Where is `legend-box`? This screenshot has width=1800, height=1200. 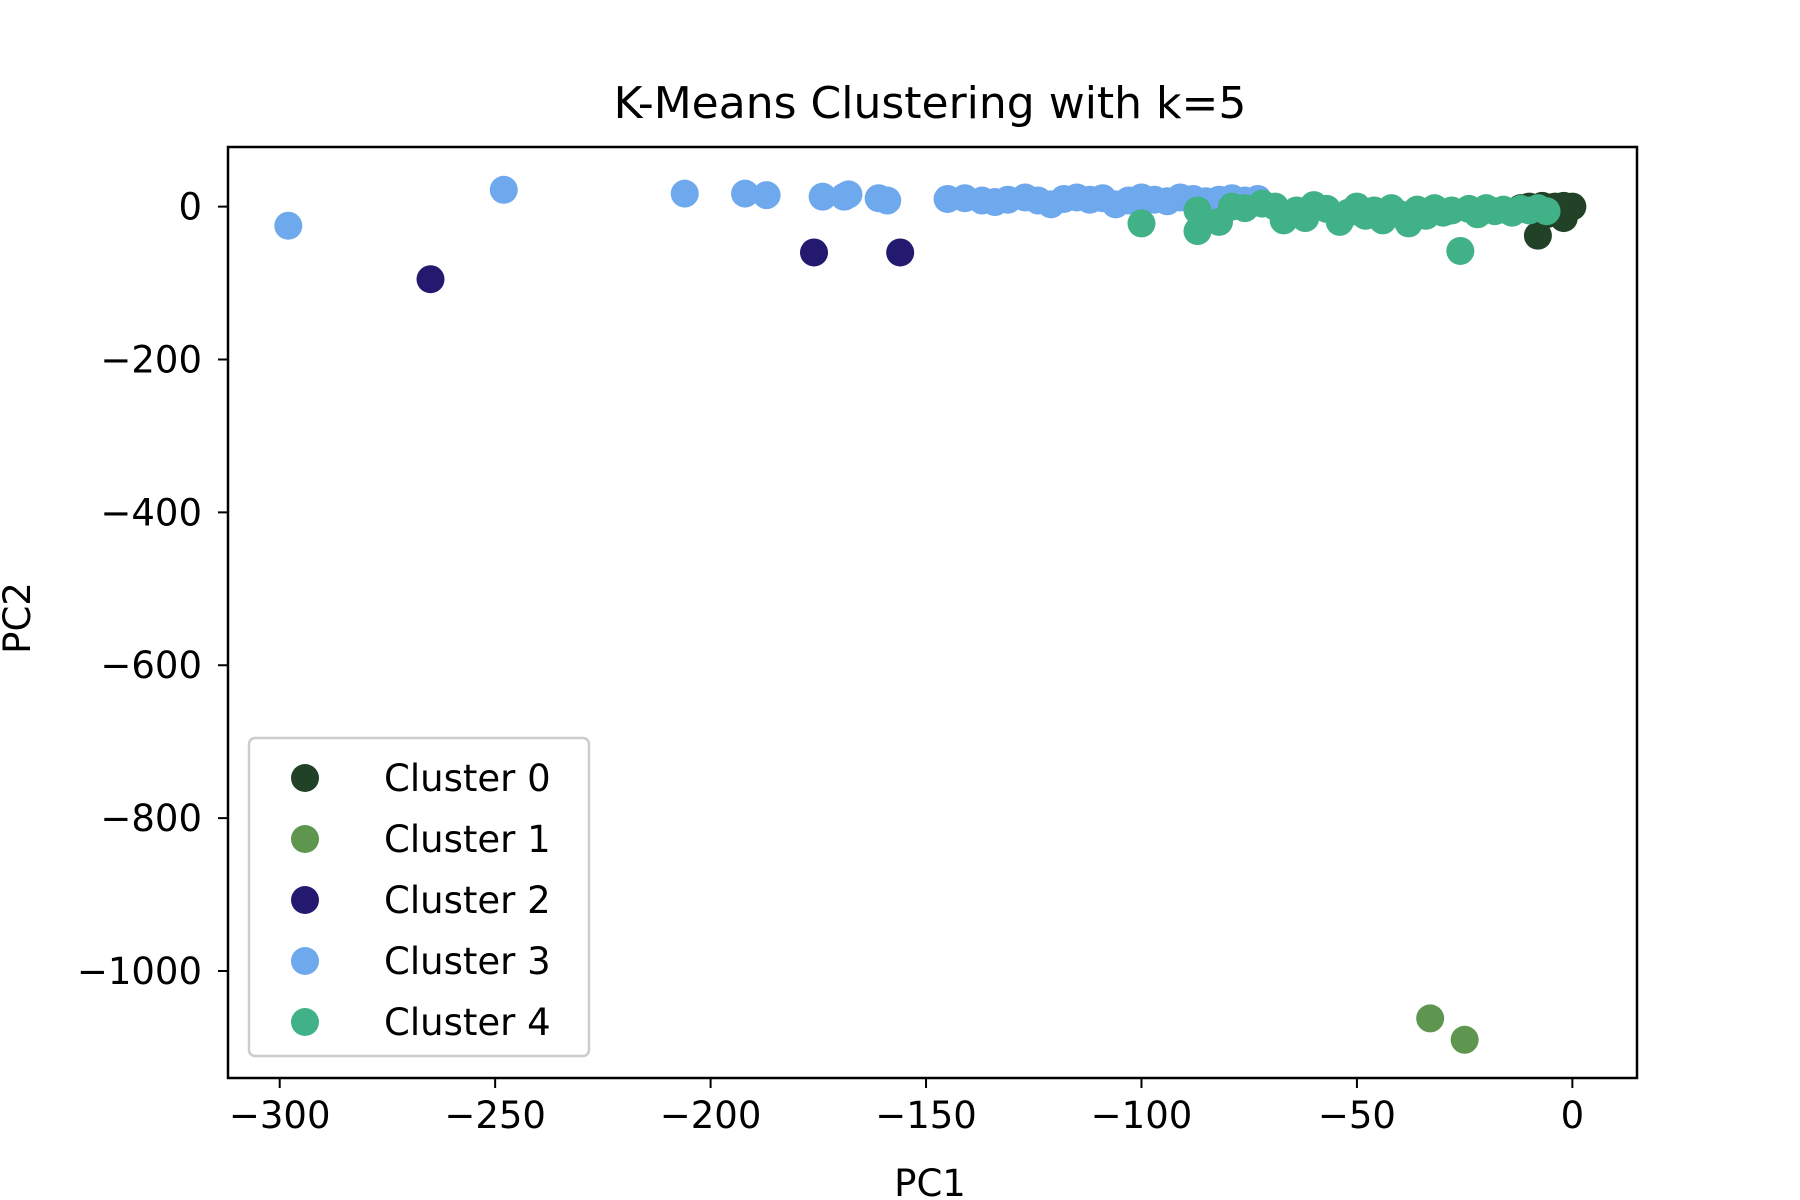 legend-box is located at coordinates (419, 897).